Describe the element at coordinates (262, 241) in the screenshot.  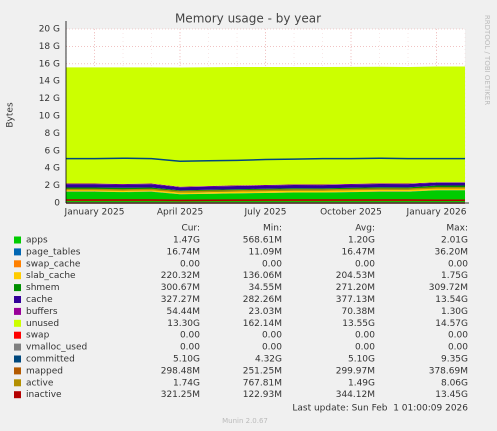
I see `stat-value: 568.61M` at that location.